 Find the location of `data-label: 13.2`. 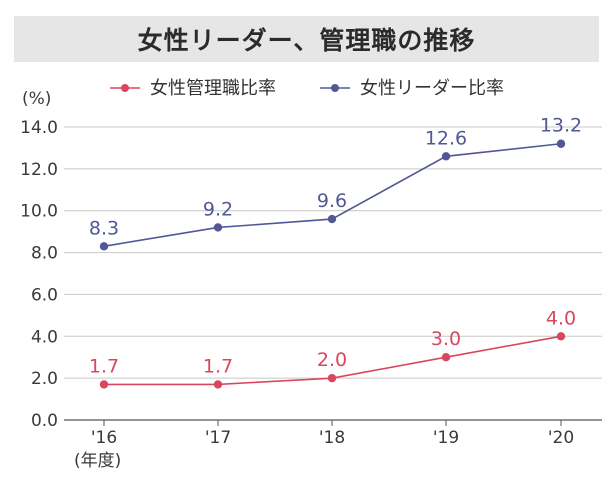

data-label: 13.2 is located at coordinates (561, 126).